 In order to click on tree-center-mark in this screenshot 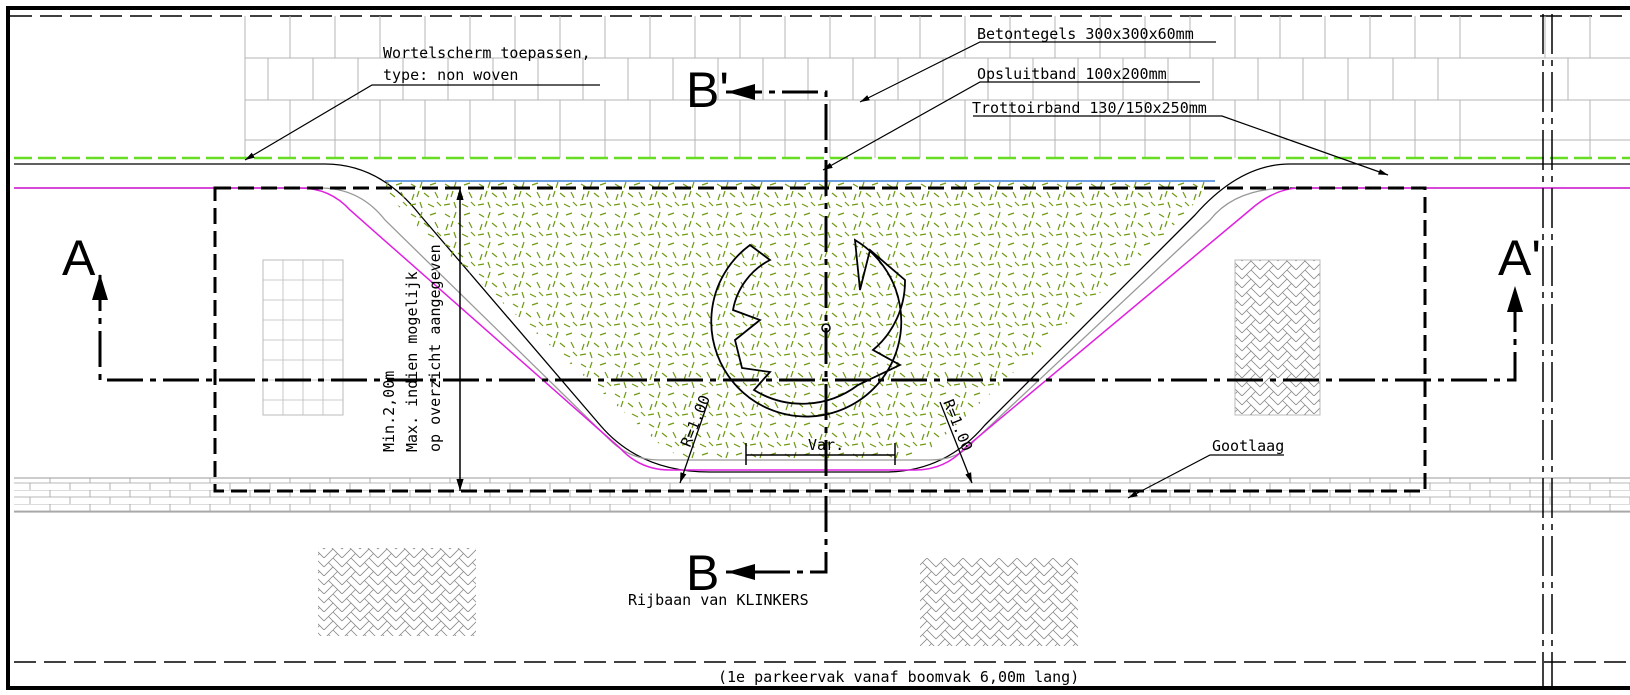, I will do `click(826, 328)`.